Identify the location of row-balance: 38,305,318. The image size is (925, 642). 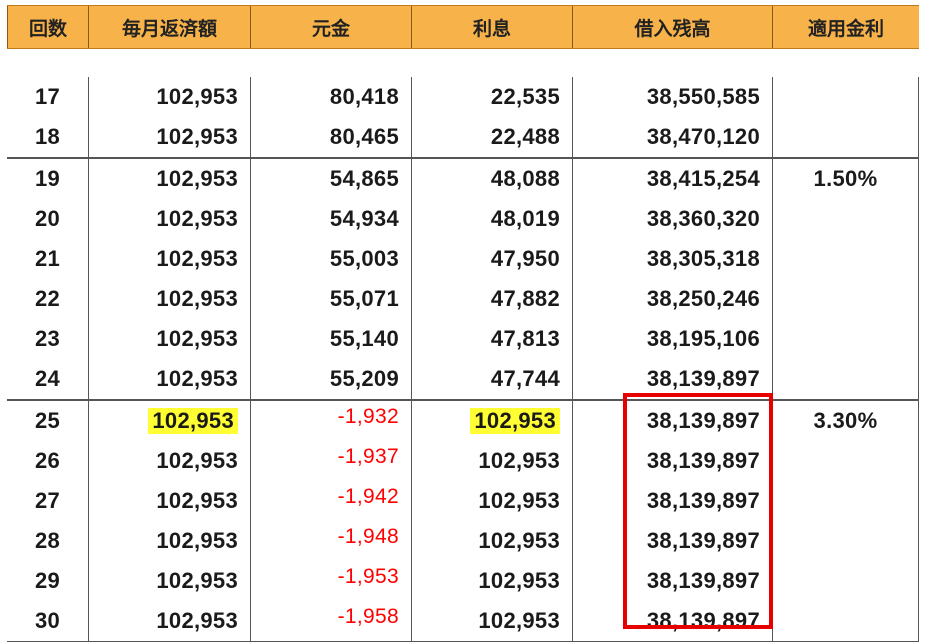
(673, 259).